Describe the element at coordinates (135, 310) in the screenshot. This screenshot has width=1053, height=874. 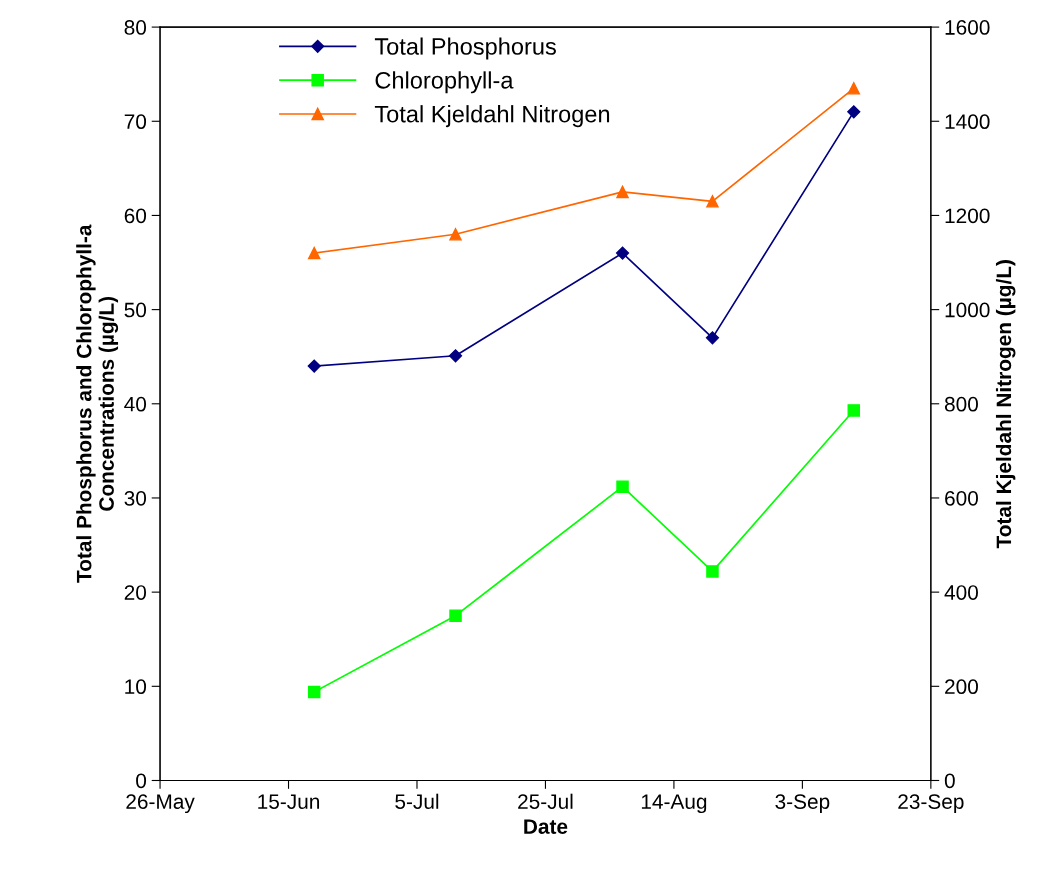
I see `y-tick-label: 50` at that location.